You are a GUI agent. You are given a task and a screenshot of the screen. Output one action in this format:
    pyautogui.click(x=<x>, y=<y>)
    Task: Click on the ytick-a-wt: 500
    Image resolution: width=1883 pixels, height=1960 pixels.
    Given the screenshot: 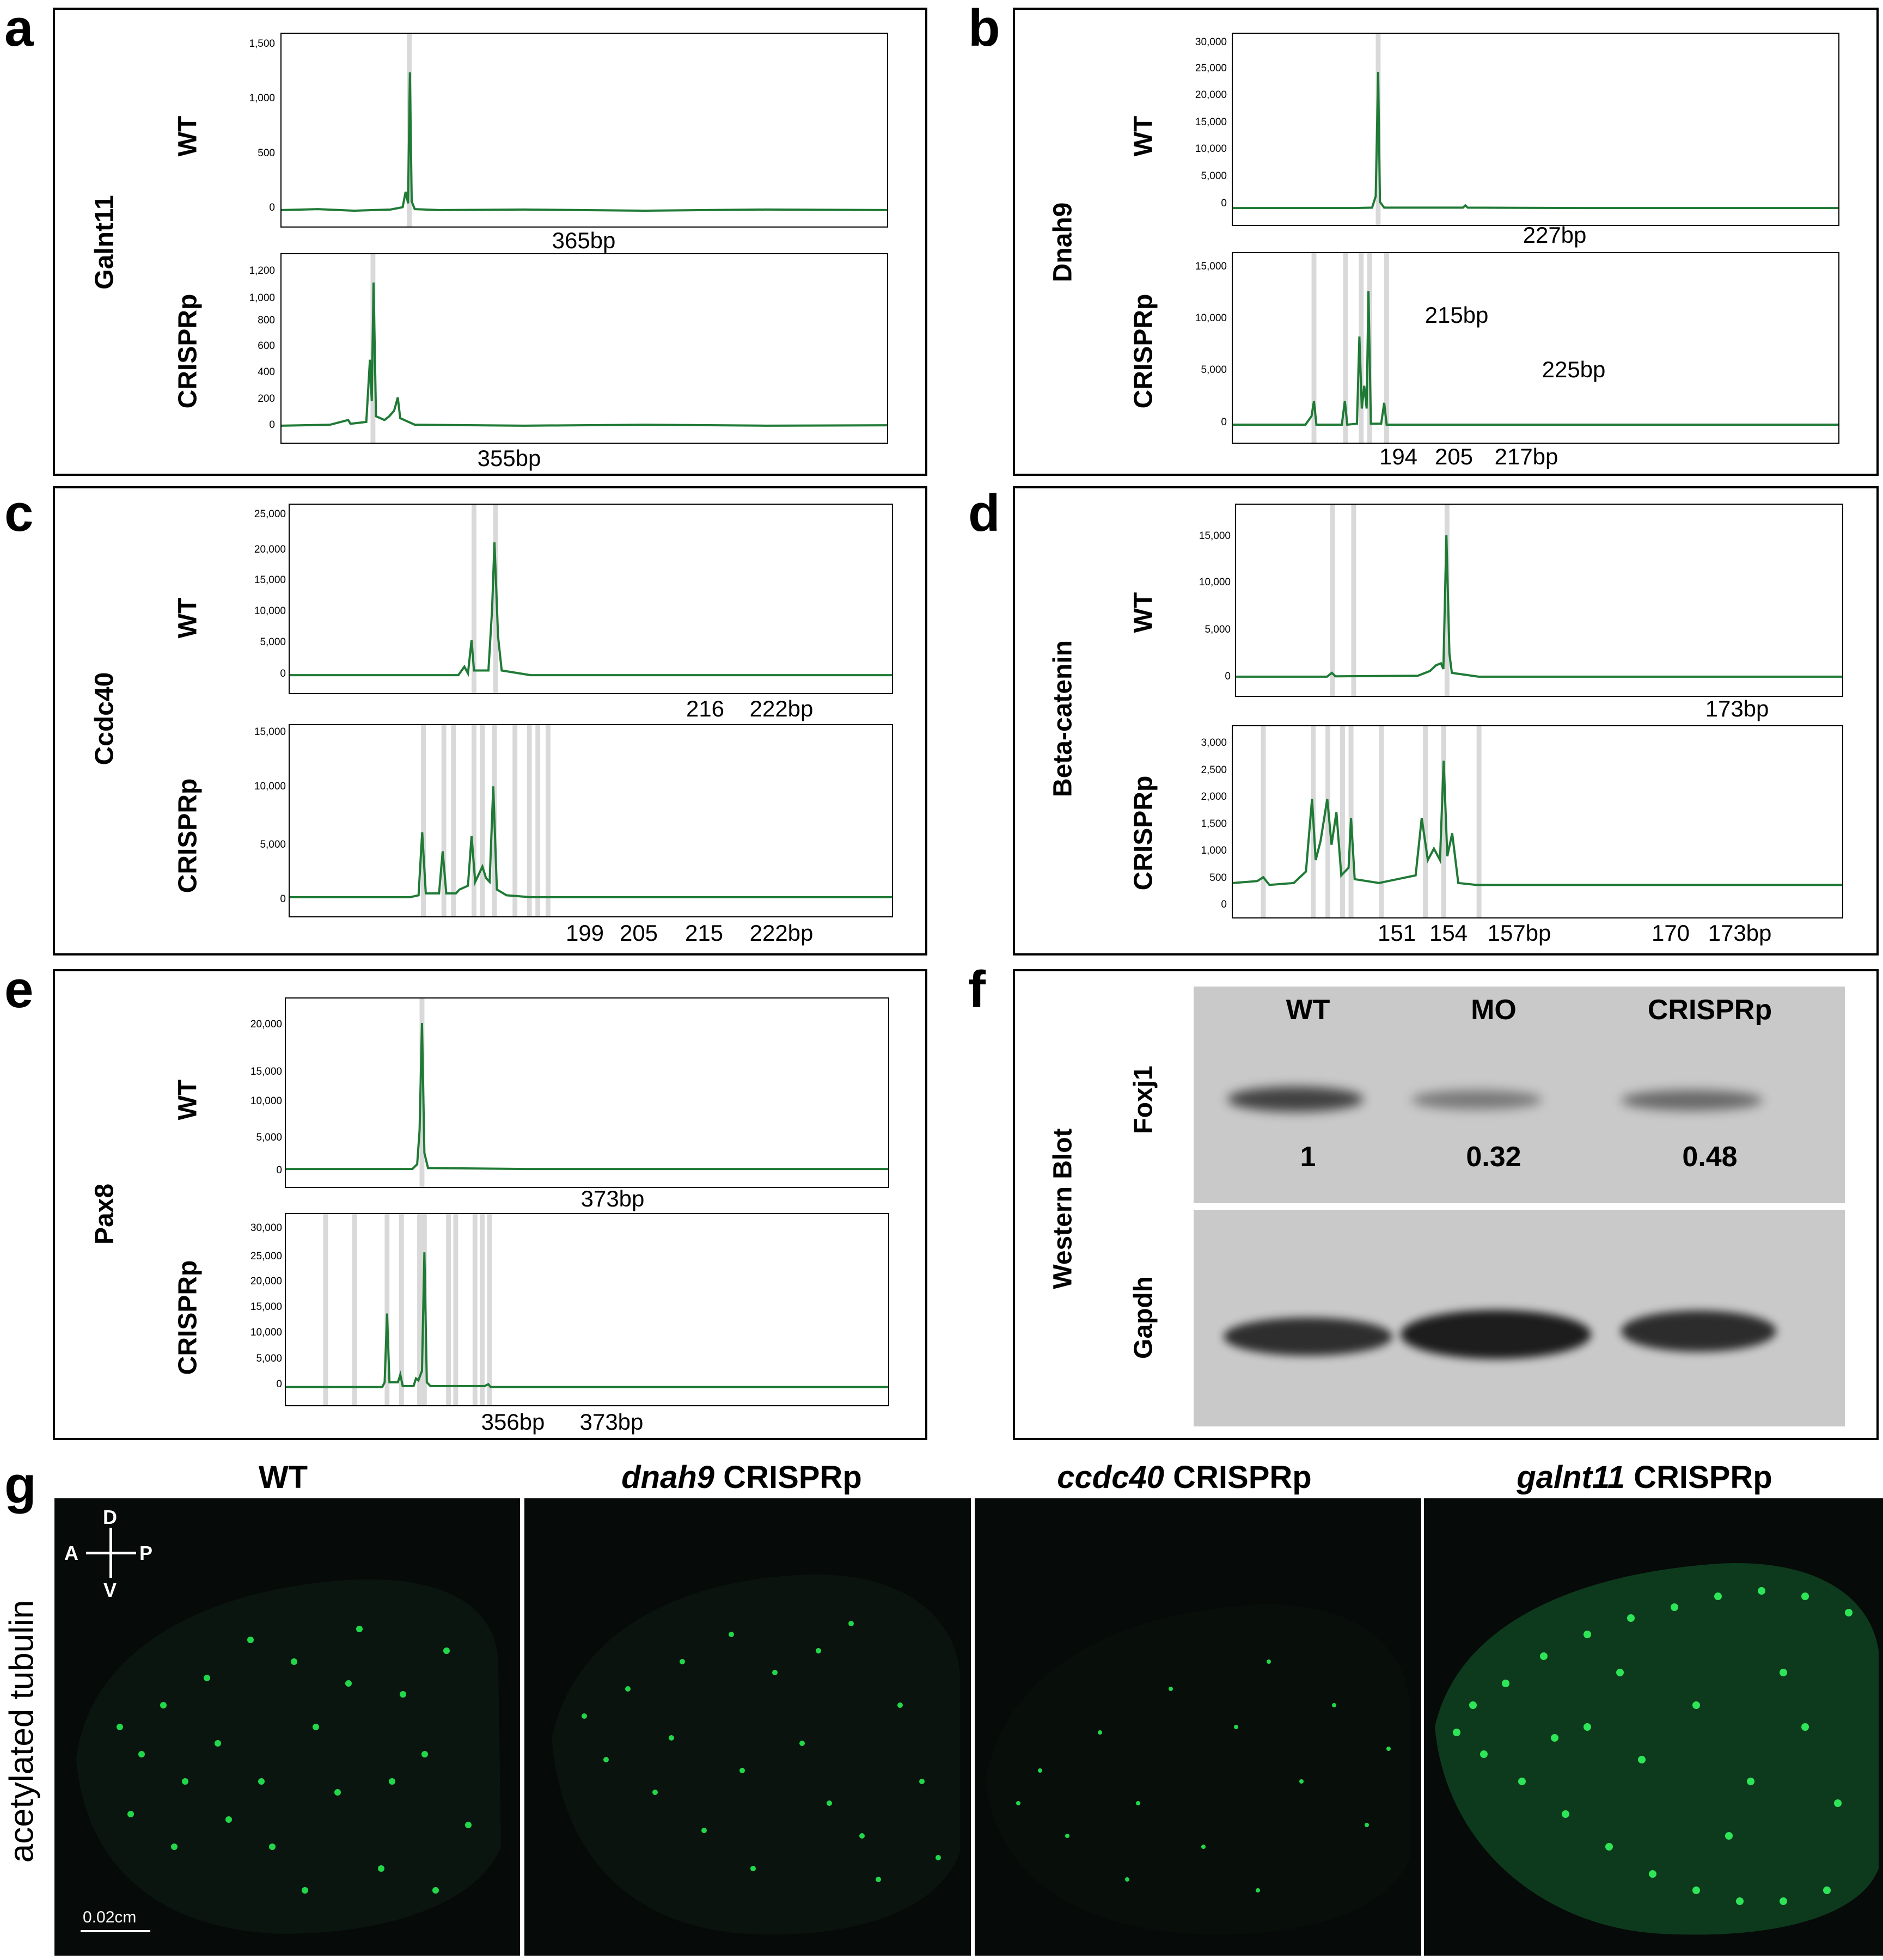 What is the action you would take?
    pyautogui.click(x=266, y=153)
    